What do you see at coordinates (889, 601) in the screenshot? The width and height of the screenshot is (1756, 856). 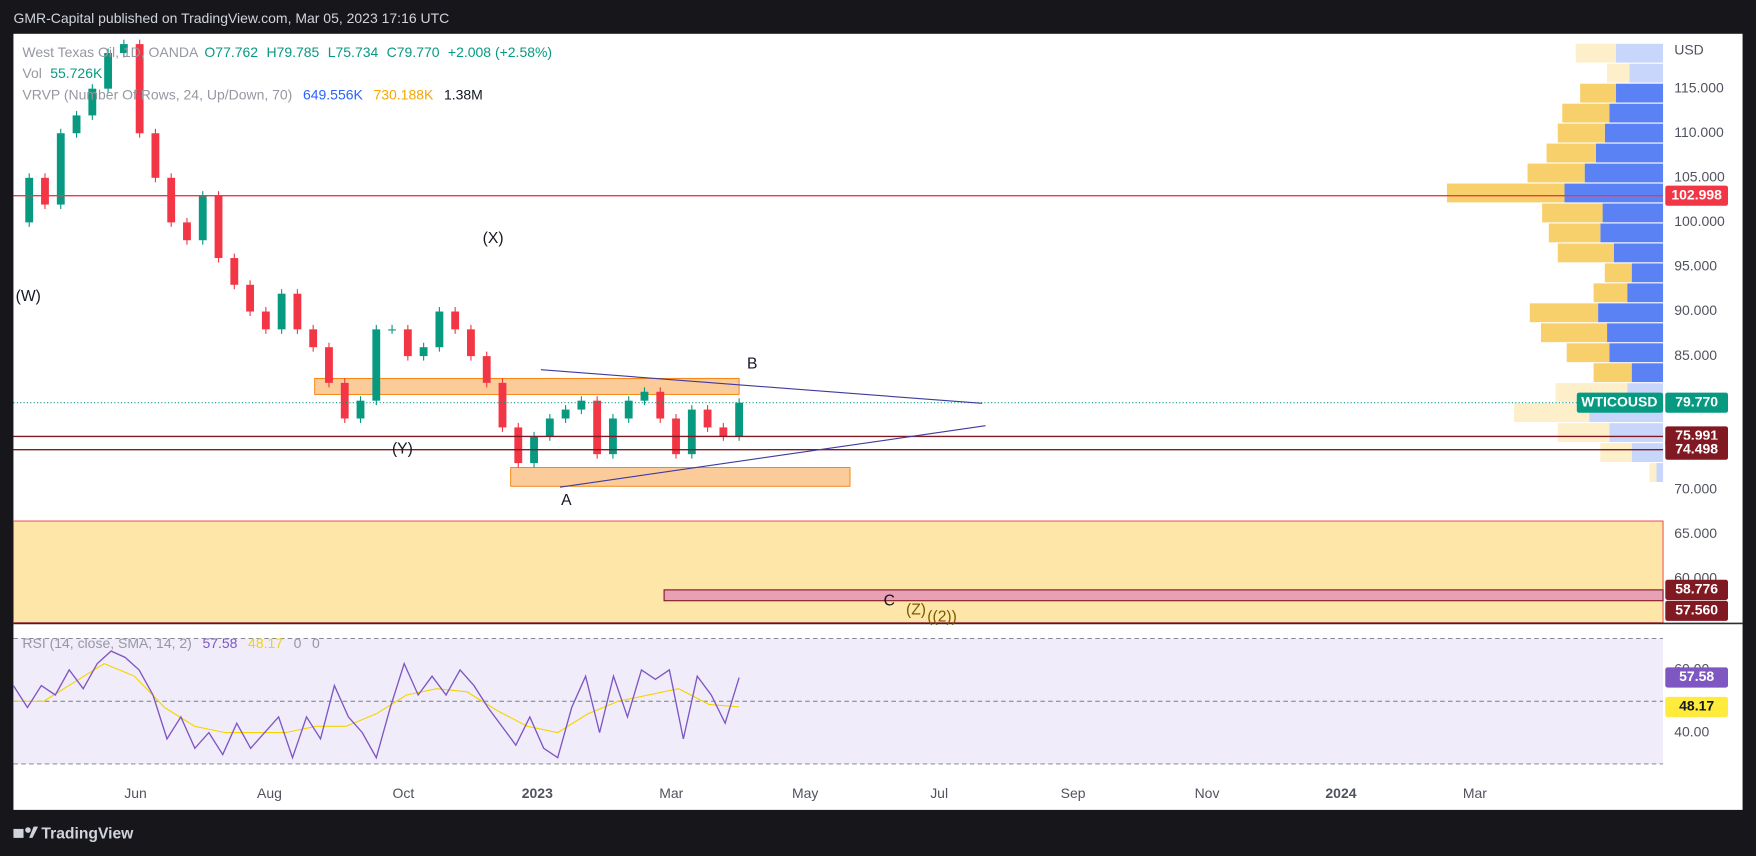 I see `wave-label: C` at bounding box center [889, 601].